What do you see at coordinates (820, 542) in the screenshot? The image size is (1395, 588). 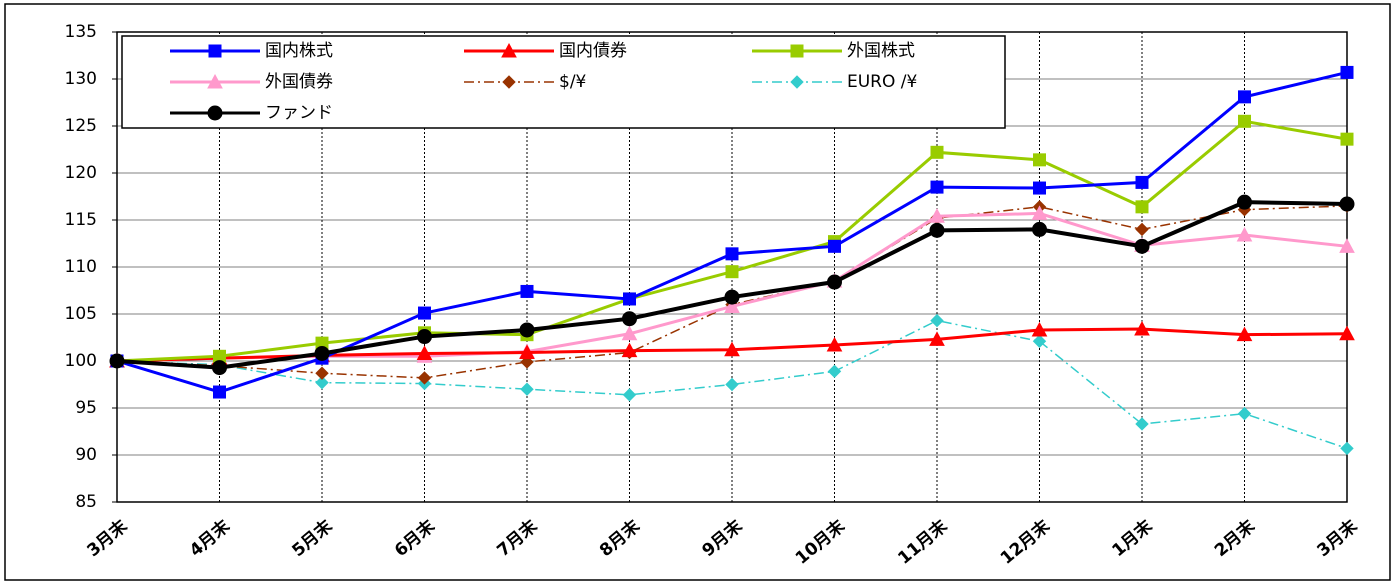 I see `x-tick-label: 10月末` at bounding box center [820, 542].